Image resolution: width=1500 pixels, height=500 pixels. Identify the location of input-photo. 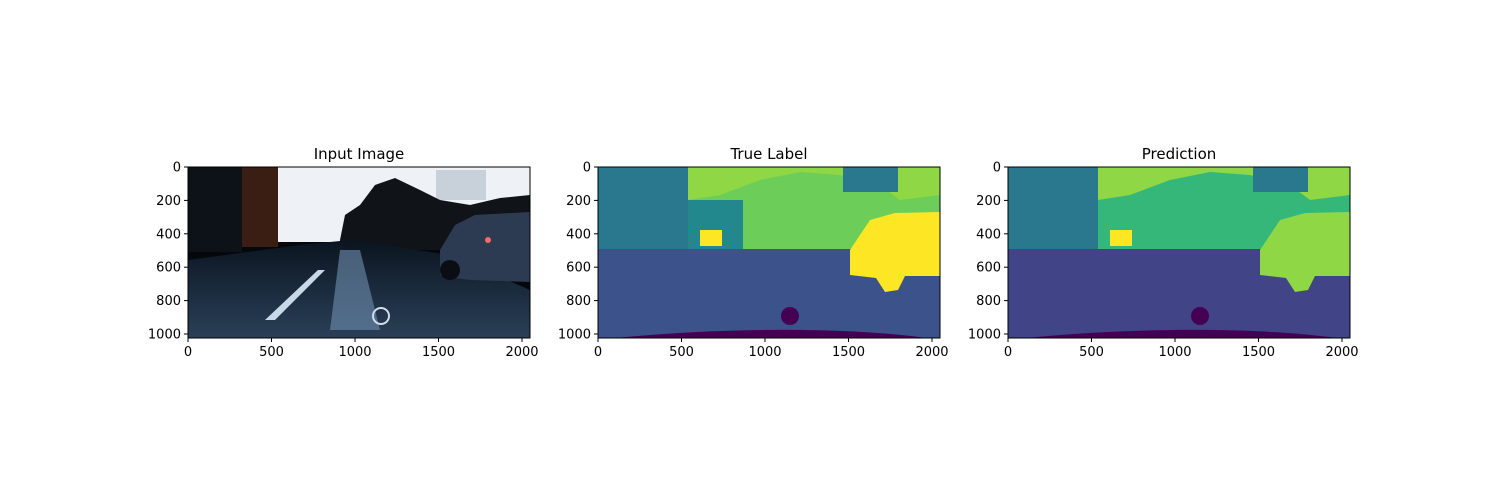
(359, 252).